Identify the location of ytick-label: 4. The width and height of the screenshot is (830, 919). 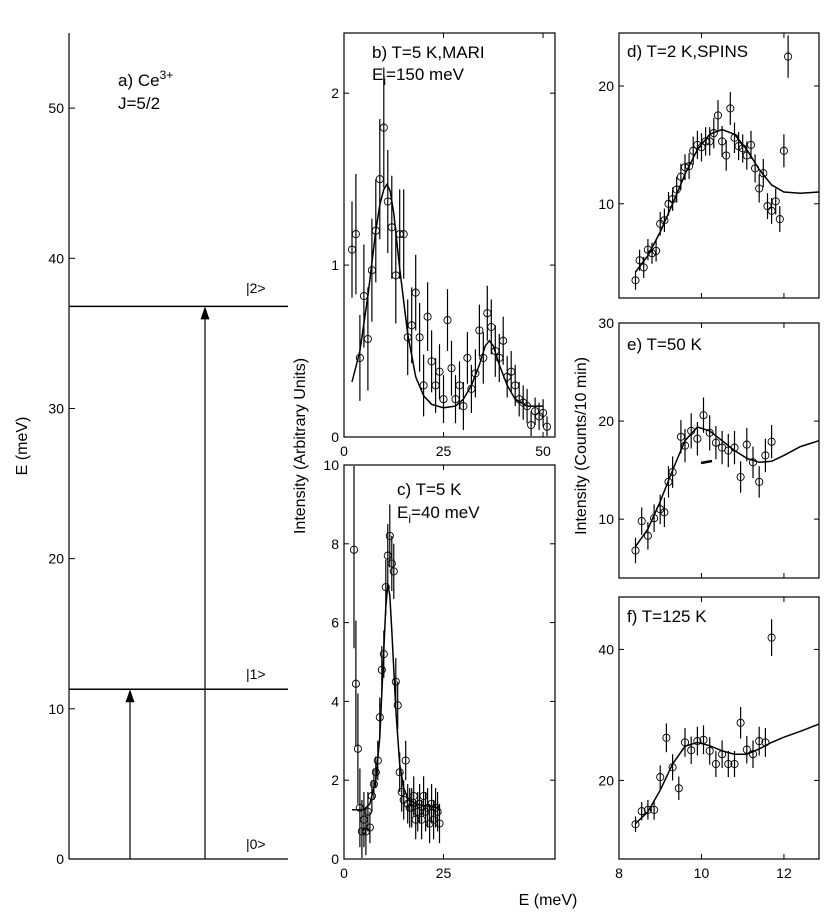
(335, 701).